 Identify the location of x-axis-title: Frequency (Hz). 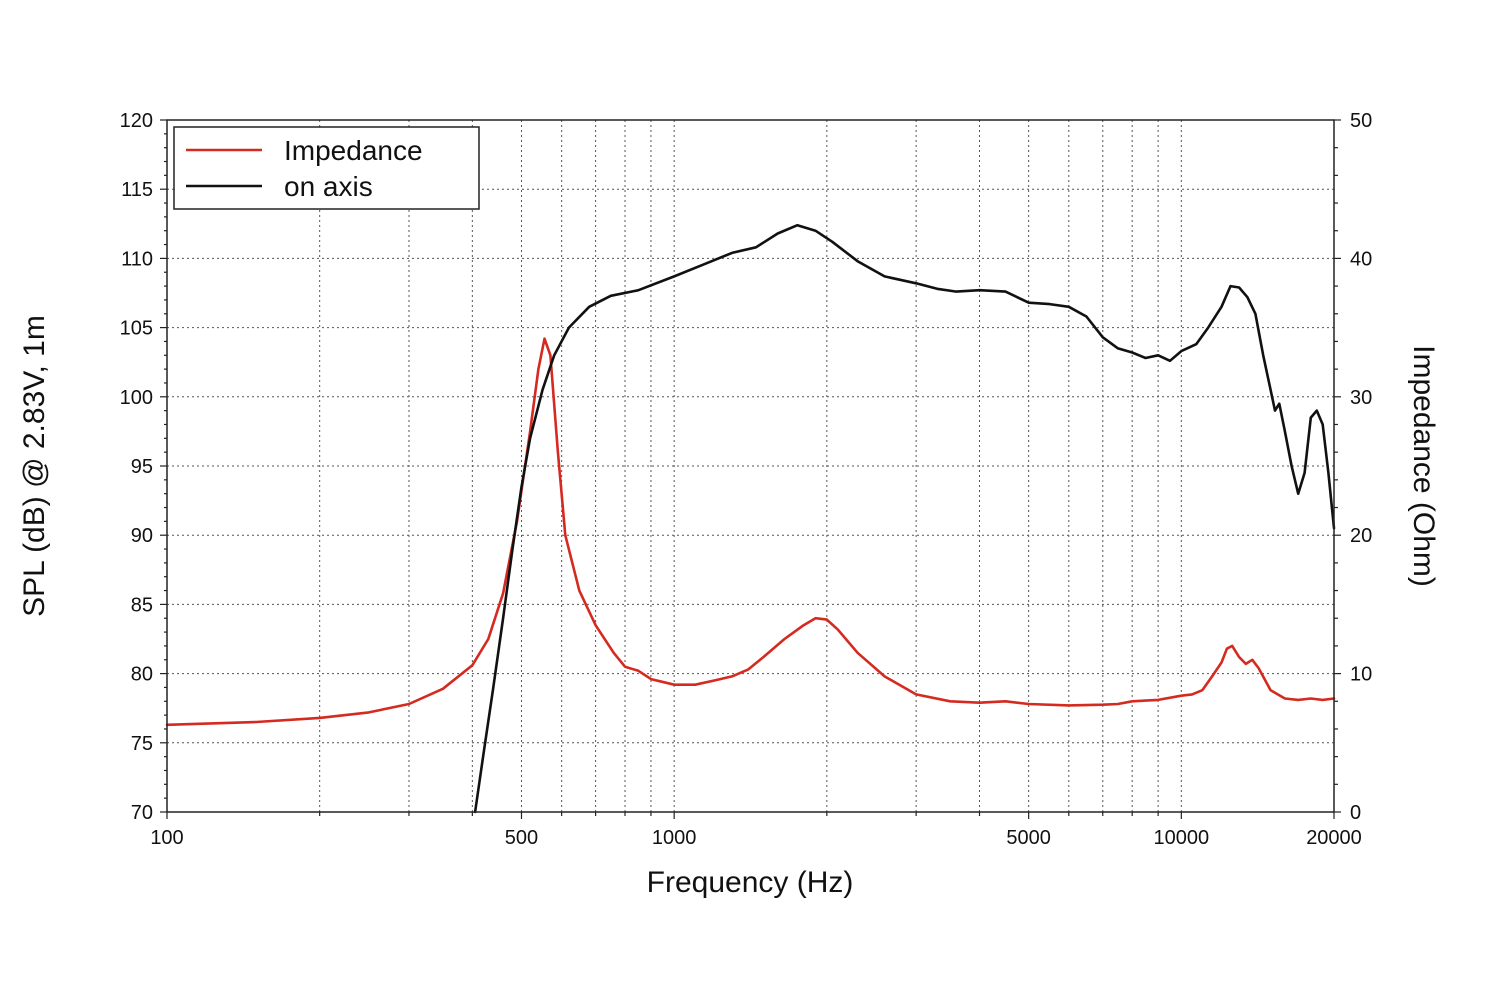
(750, 882).